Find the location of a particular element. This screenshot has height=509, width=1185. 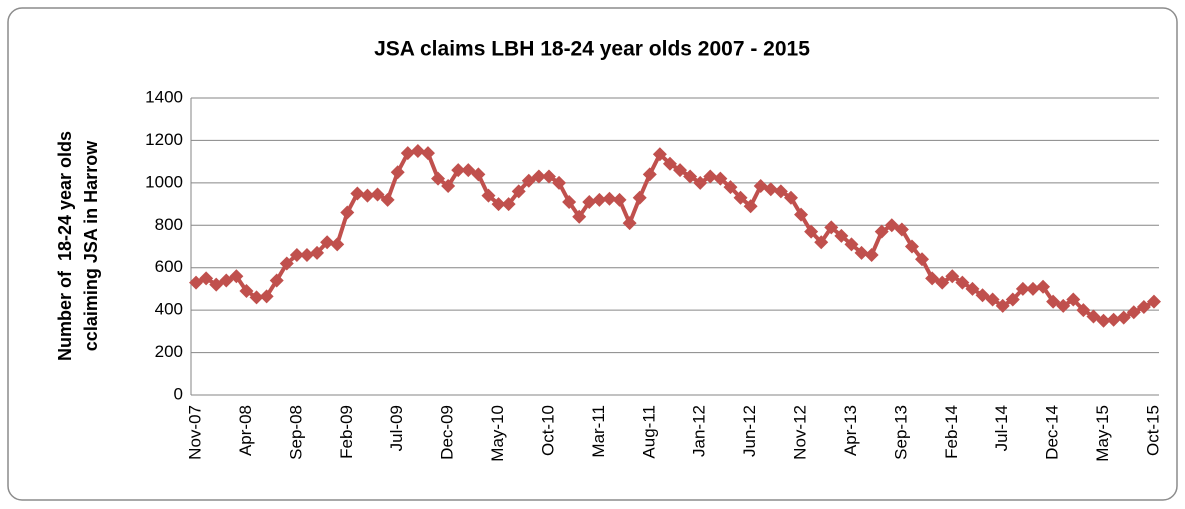

x-tick-label: Dec-14 is located at coordinates (1052, 432).